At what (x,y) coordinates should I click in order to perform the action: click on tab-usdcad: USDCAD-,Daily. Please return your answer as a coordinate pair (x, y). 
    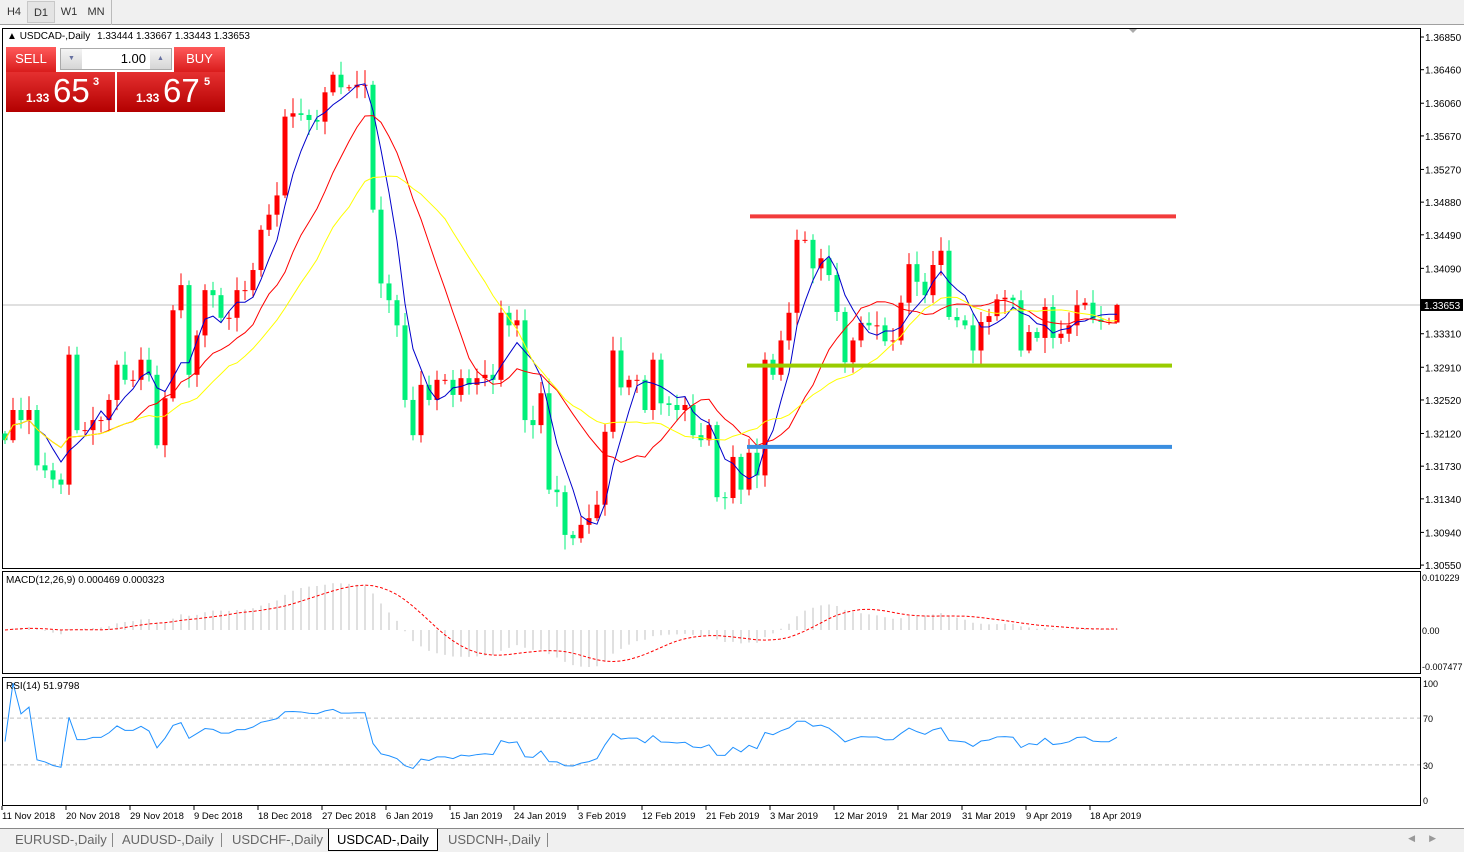
    Looking at the image, I should click on (383, 840).